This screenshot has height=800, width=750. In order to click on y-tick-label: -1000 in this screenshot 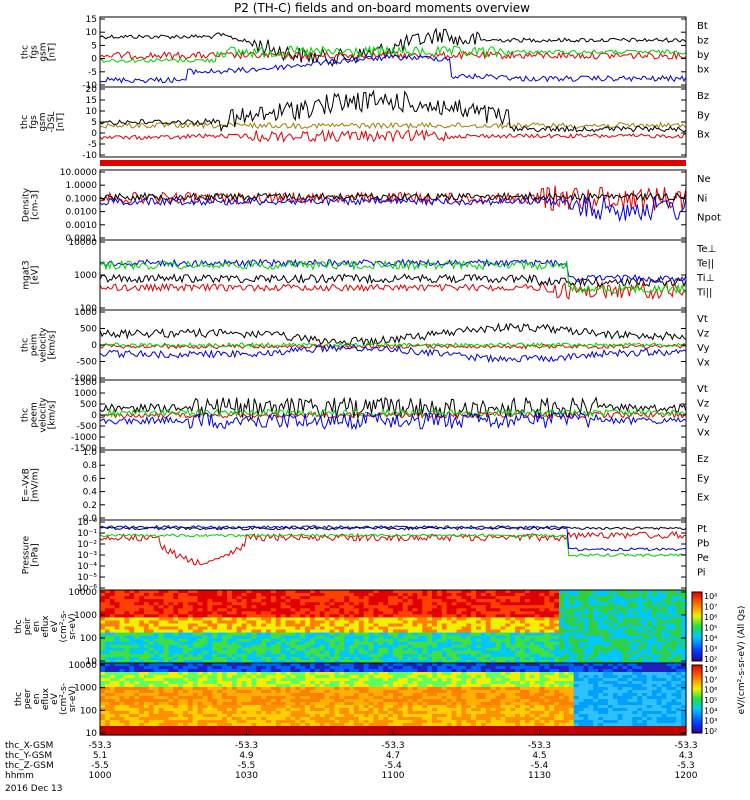, I will do `click(84, 379)`.